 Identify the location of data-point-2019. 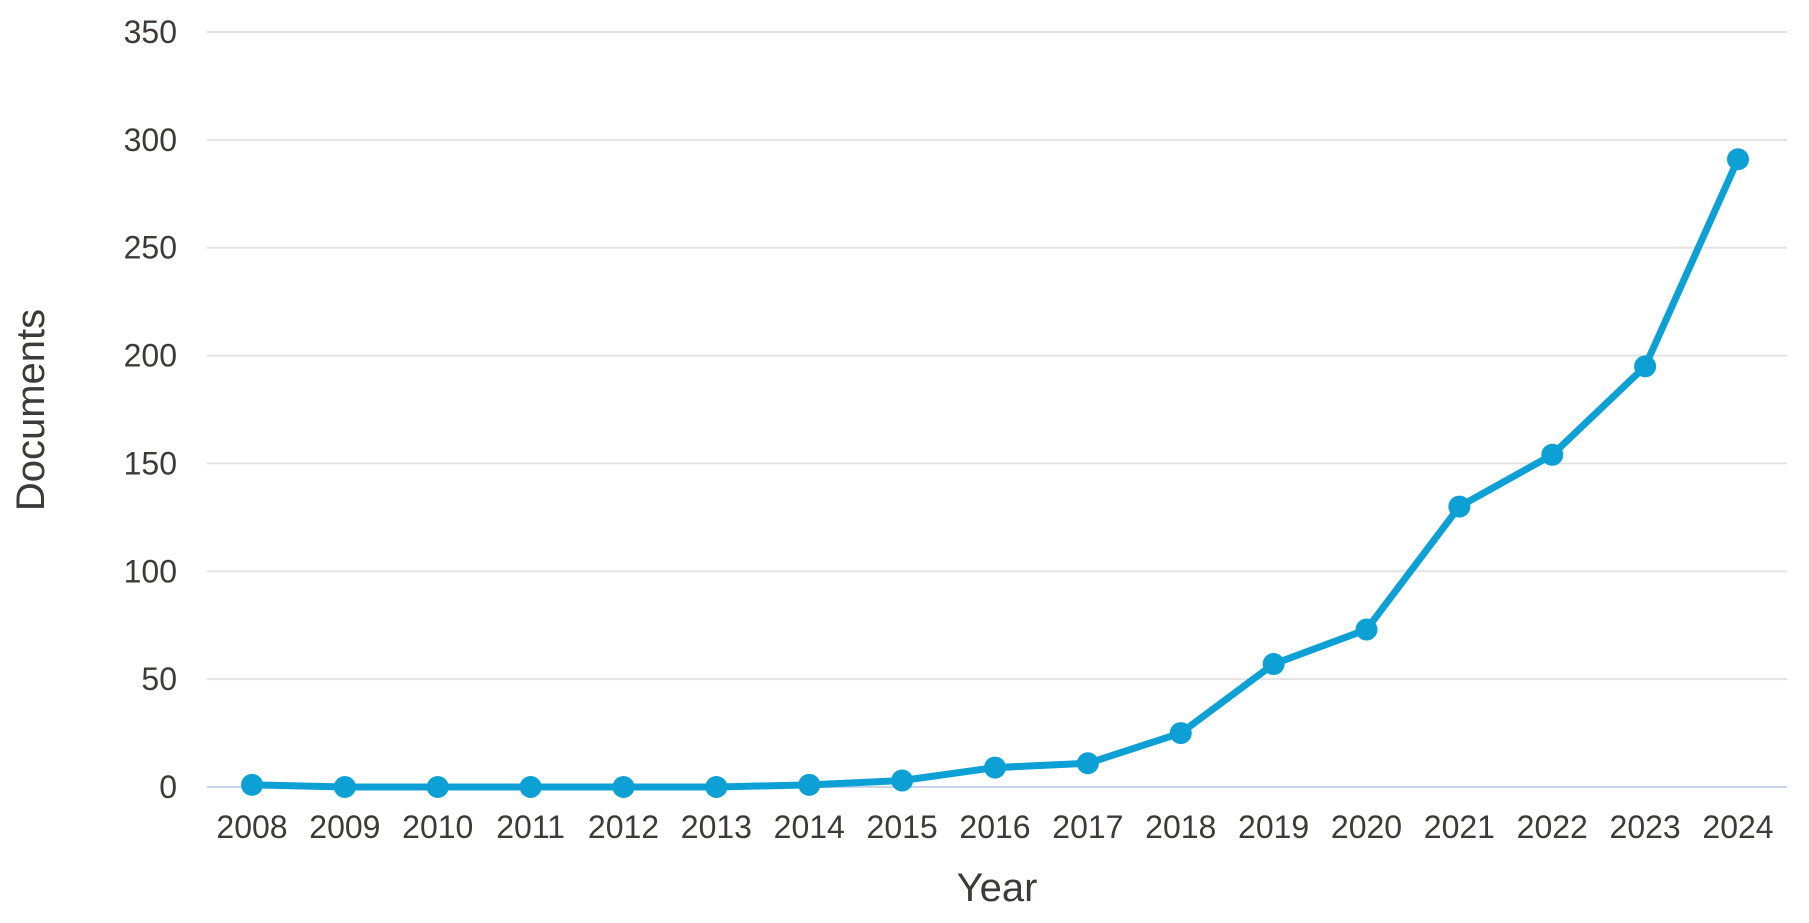
(1273, 664).